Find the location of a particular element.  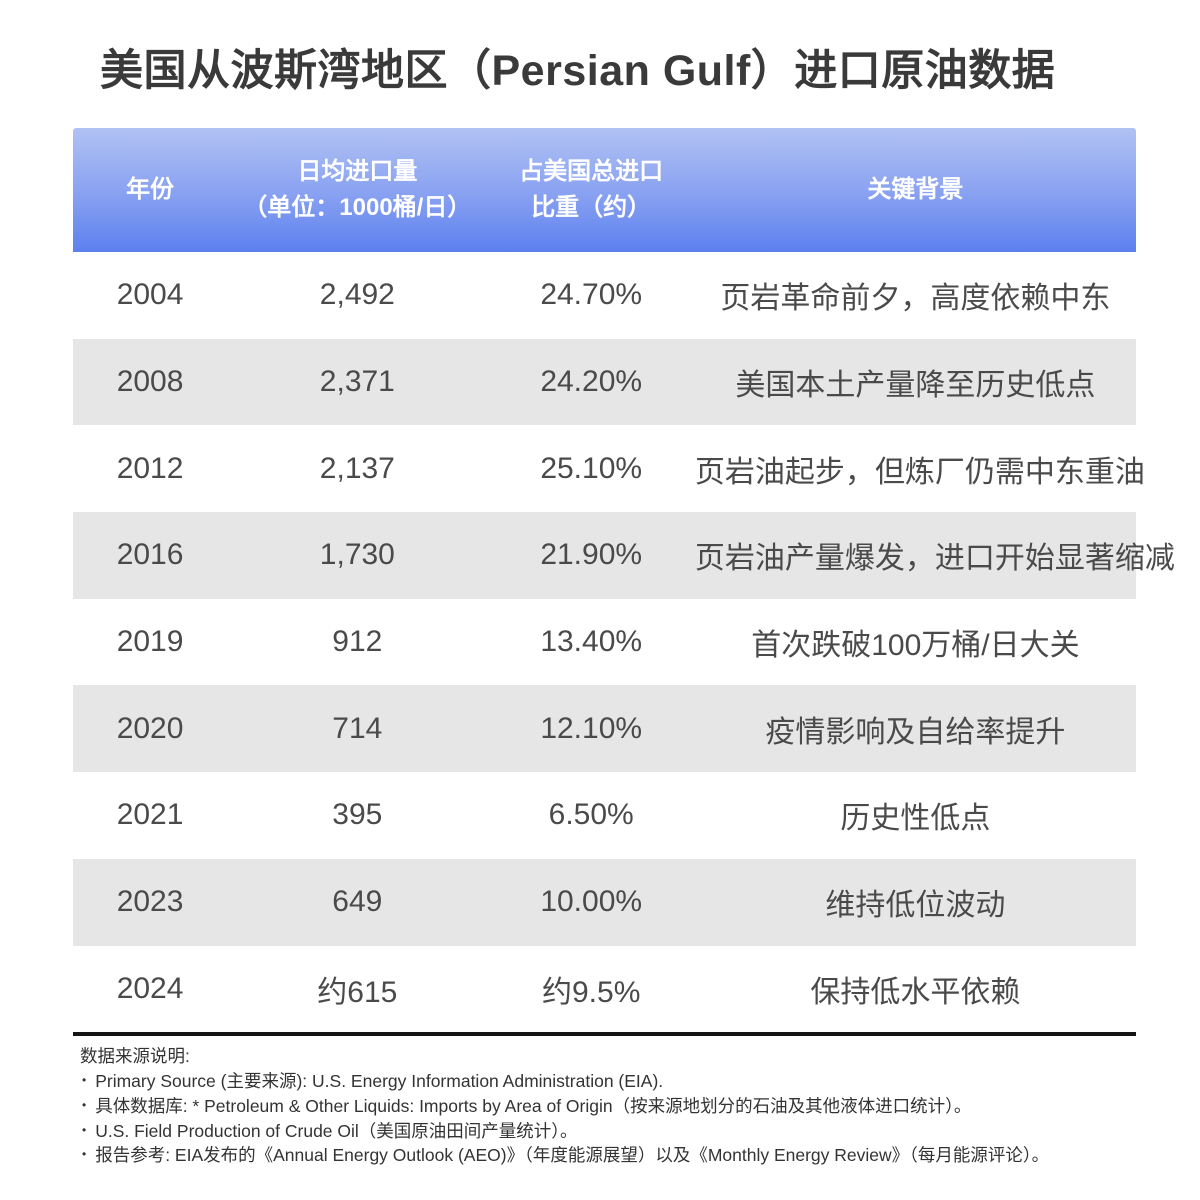

header-volume-unit: （单位：1000桶/日） is located at coordinates (357, 207).